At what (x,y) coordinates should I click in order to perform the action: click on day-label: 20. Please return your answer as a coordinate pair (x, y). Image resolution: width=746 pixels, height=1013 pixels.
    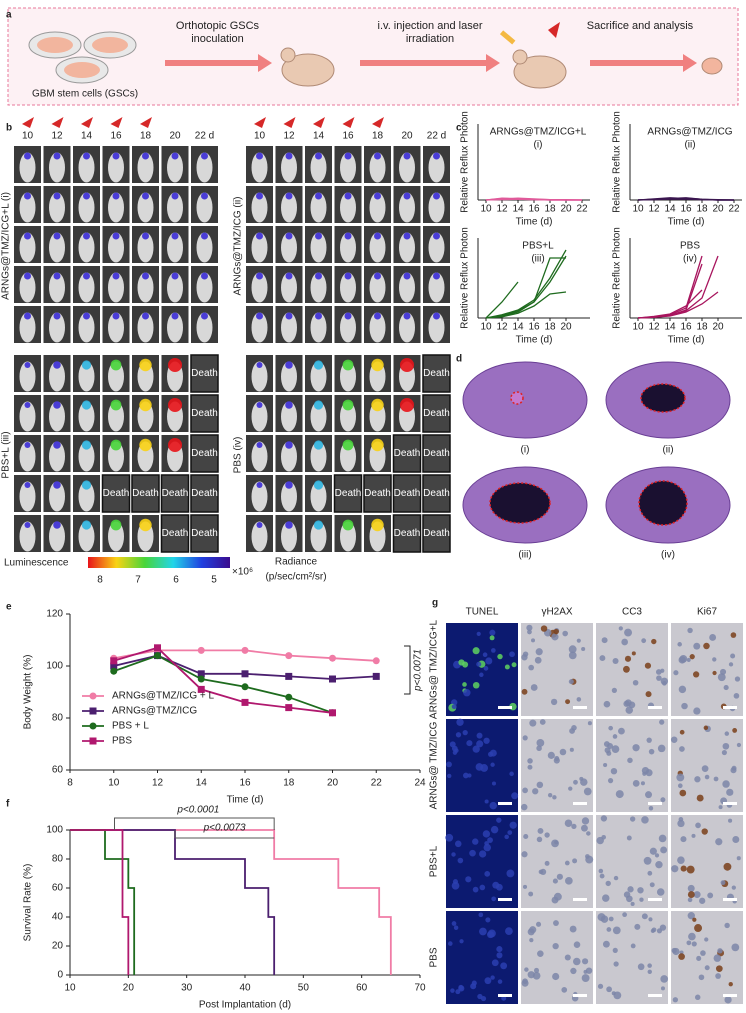
    Looking at the image, I should click on (175, 136).